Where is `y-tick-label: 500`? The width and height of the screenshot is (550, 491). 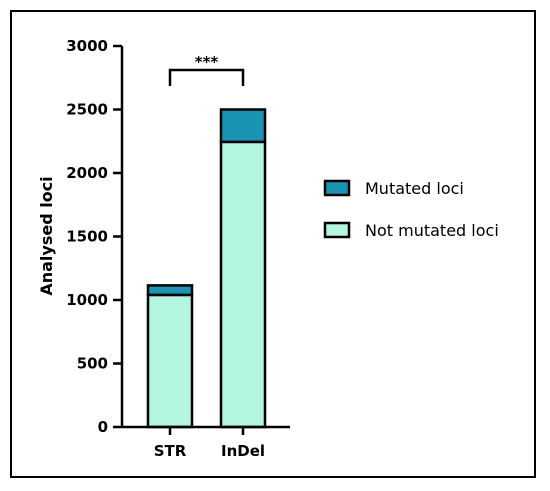 y-tick-label: 500 is located at coordinates (92, 364).